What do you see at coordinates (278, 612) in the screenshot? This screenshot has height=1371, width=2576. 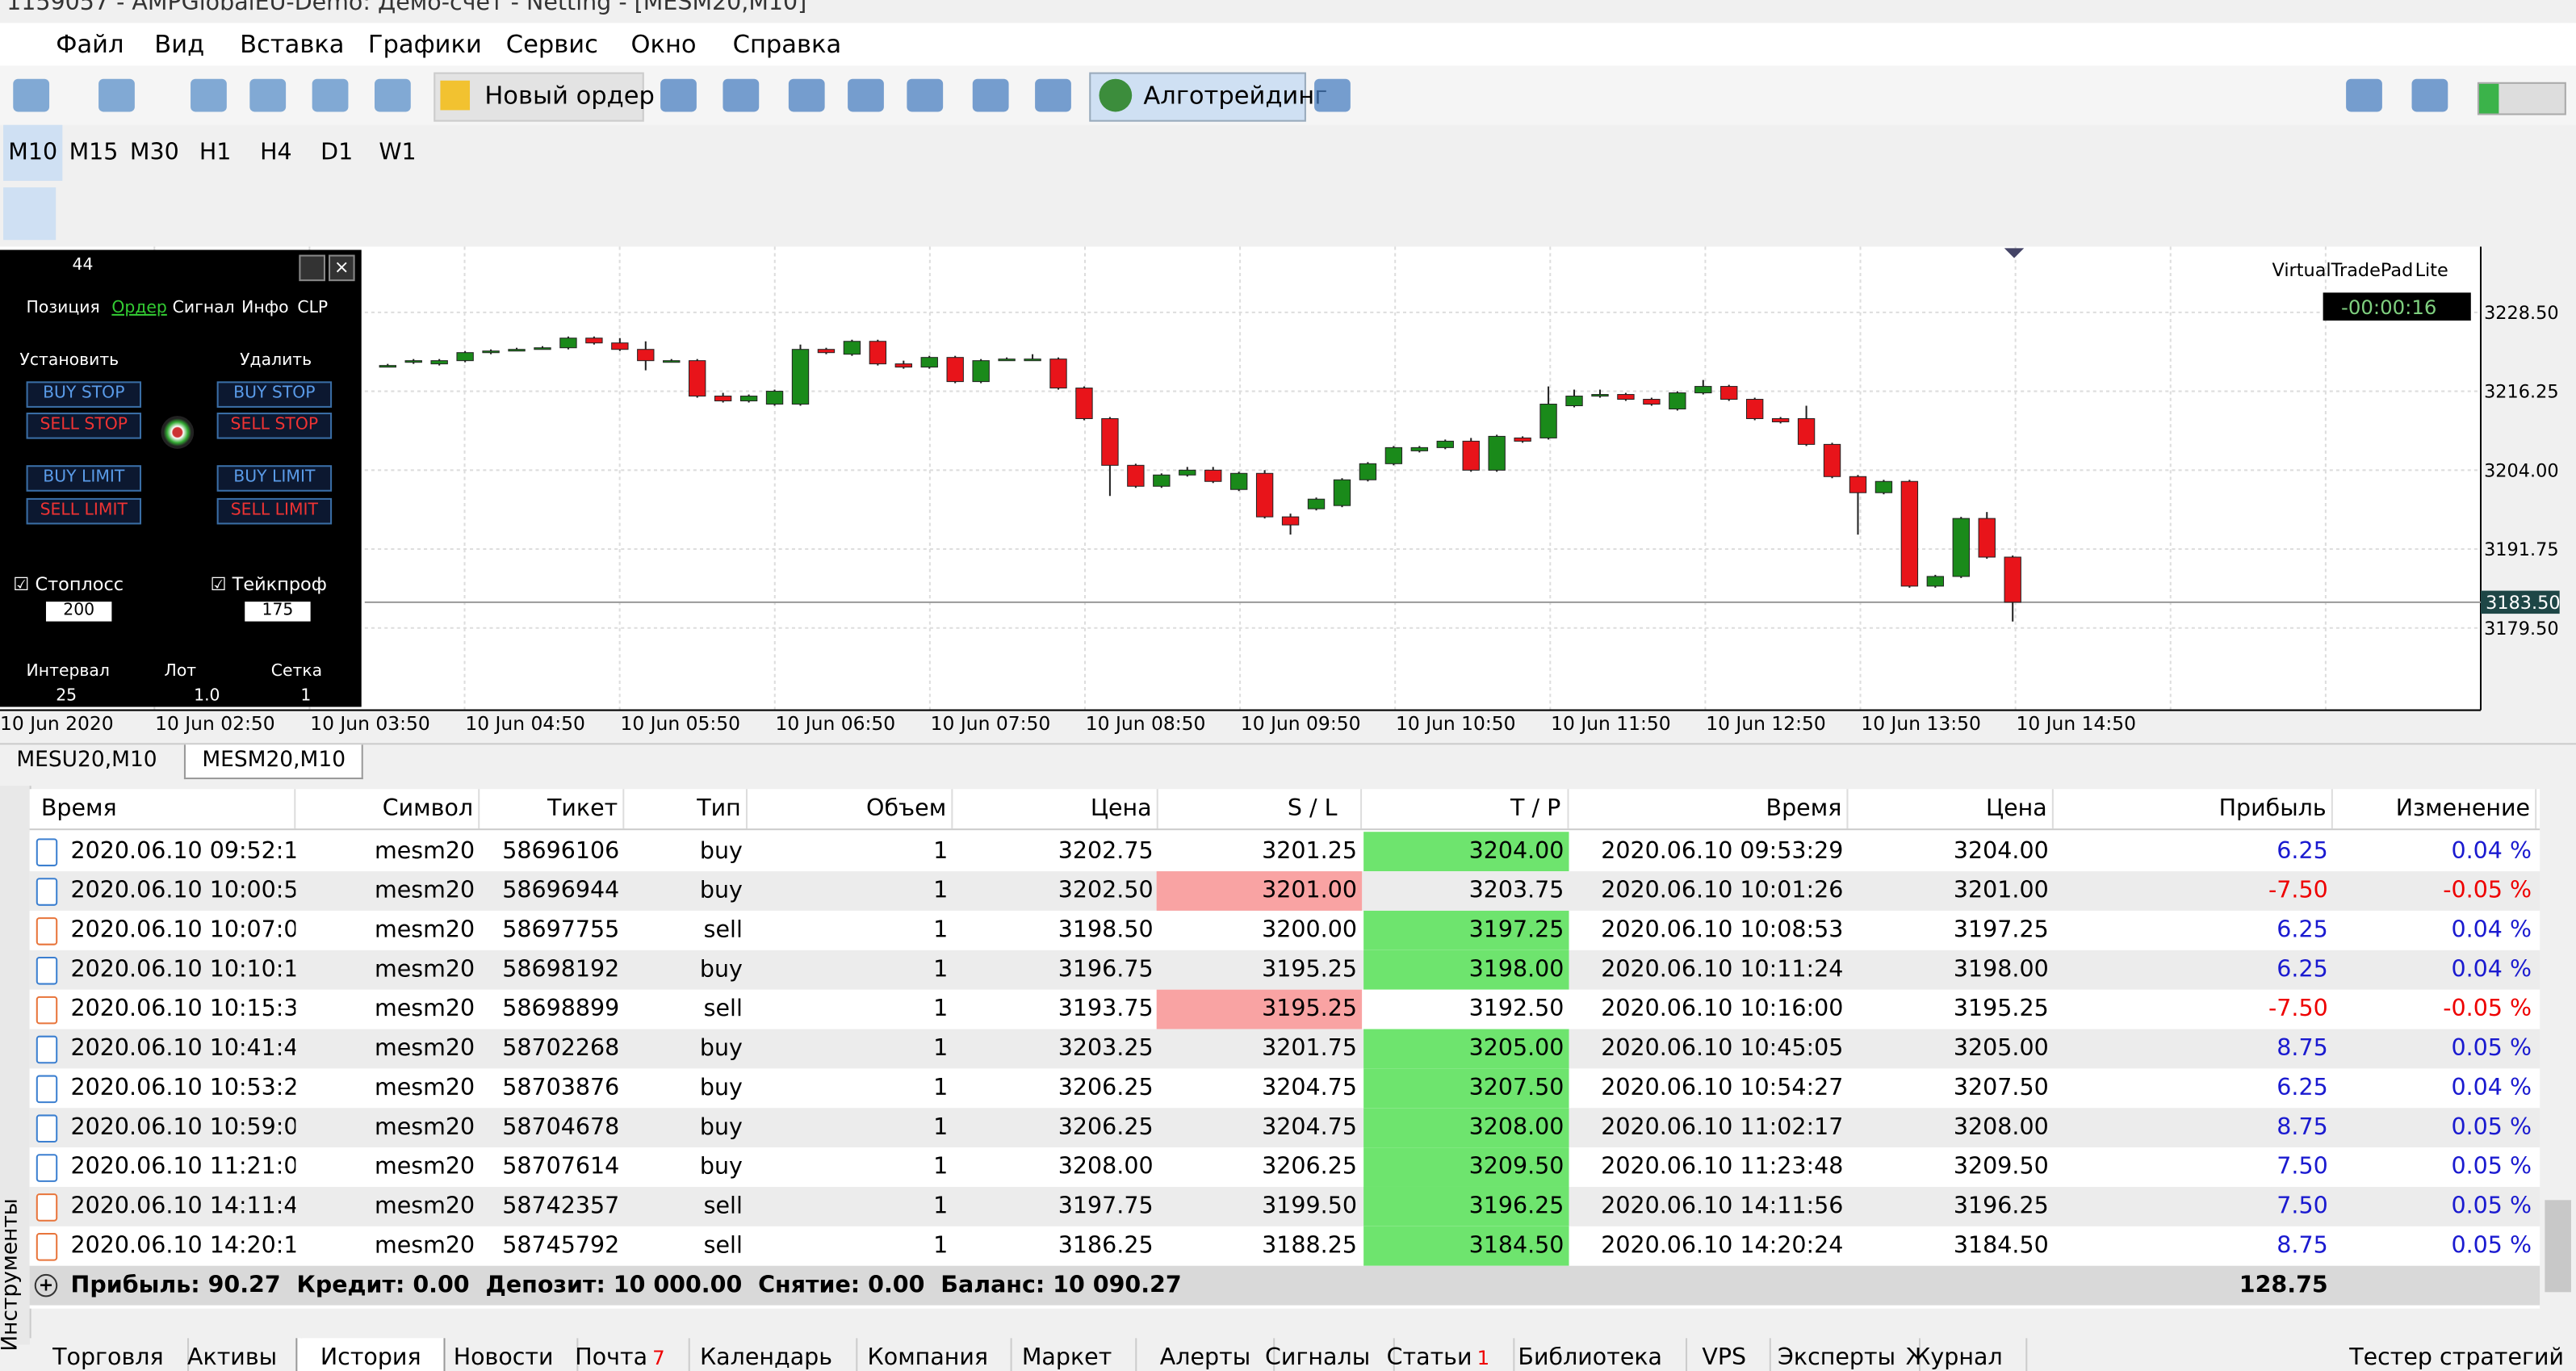 I see `tp-input: 175` at bounding box center [278, 612].